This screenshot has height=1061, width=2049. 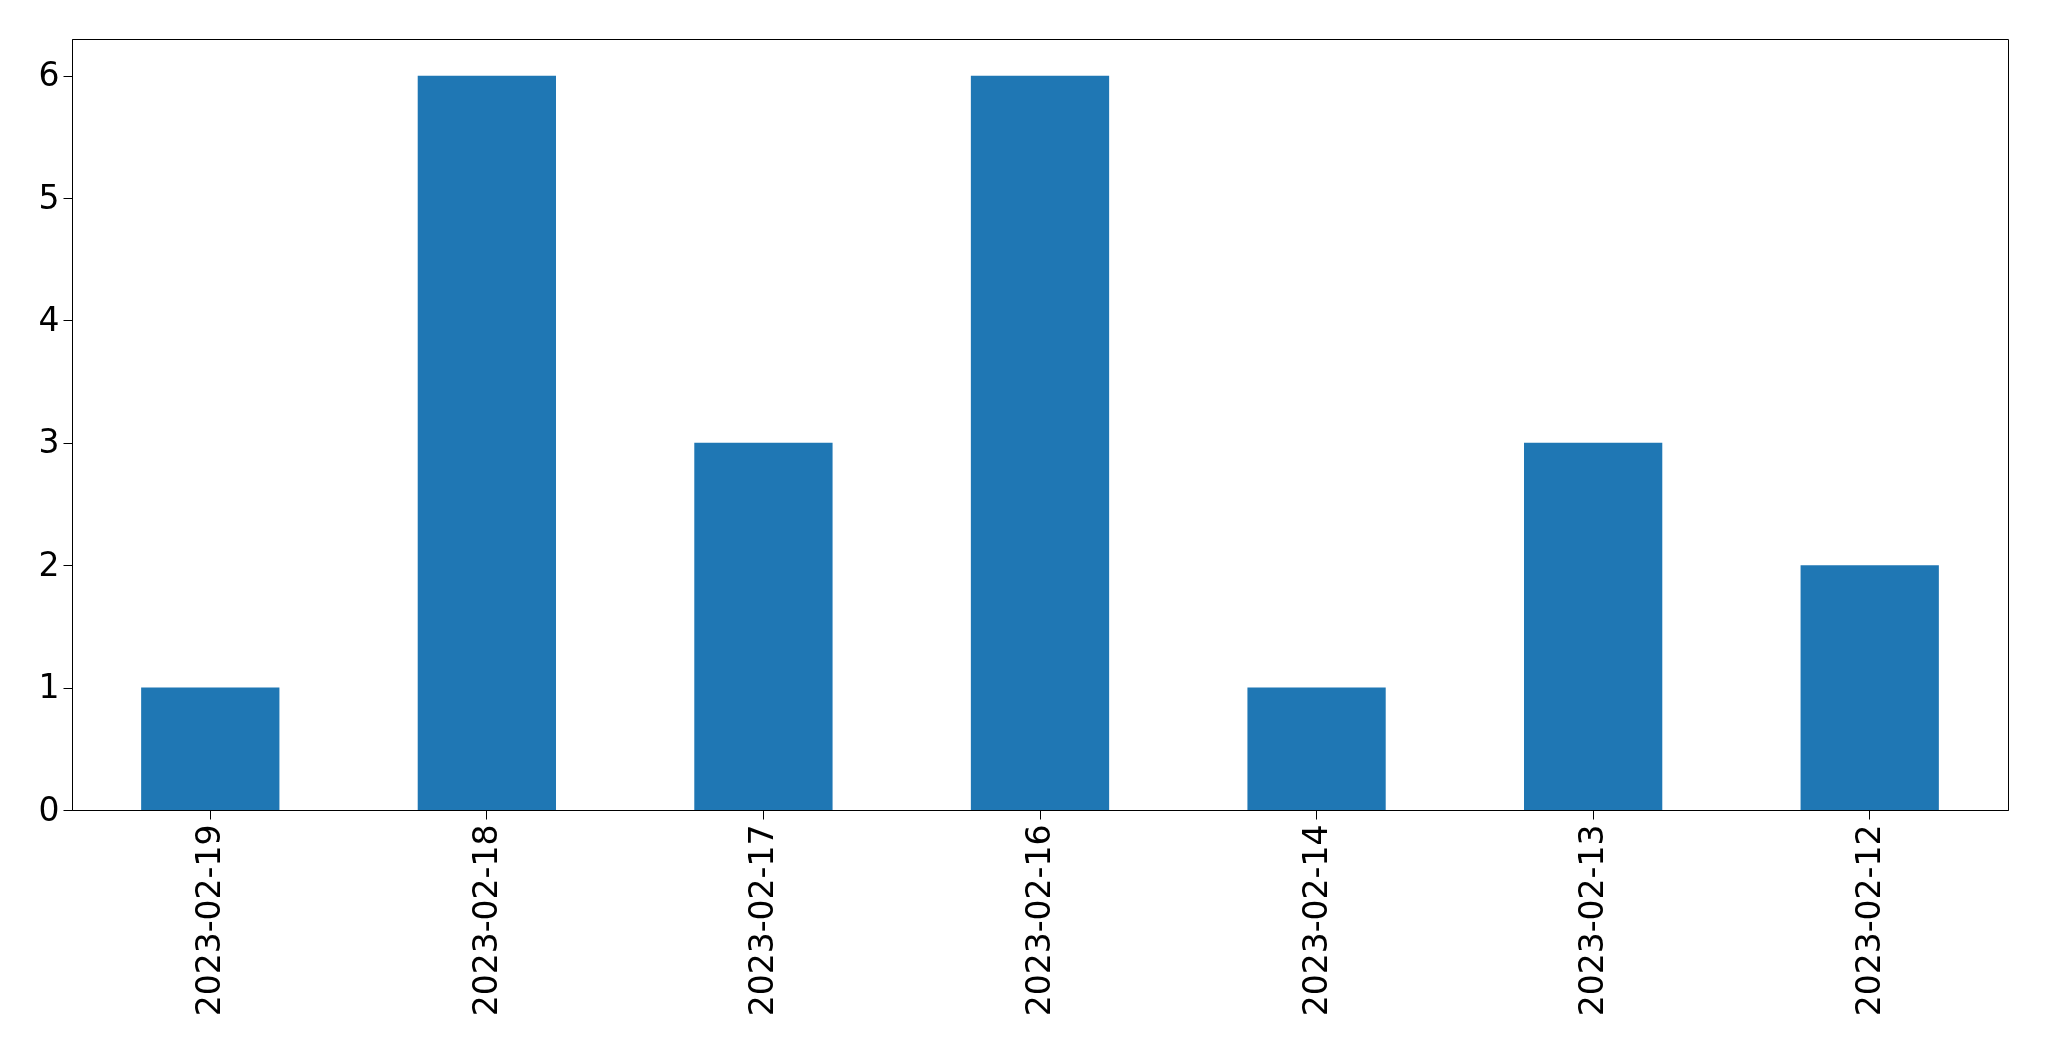 I want to click on y-tick-label: 6, so click(x=49, y=75).